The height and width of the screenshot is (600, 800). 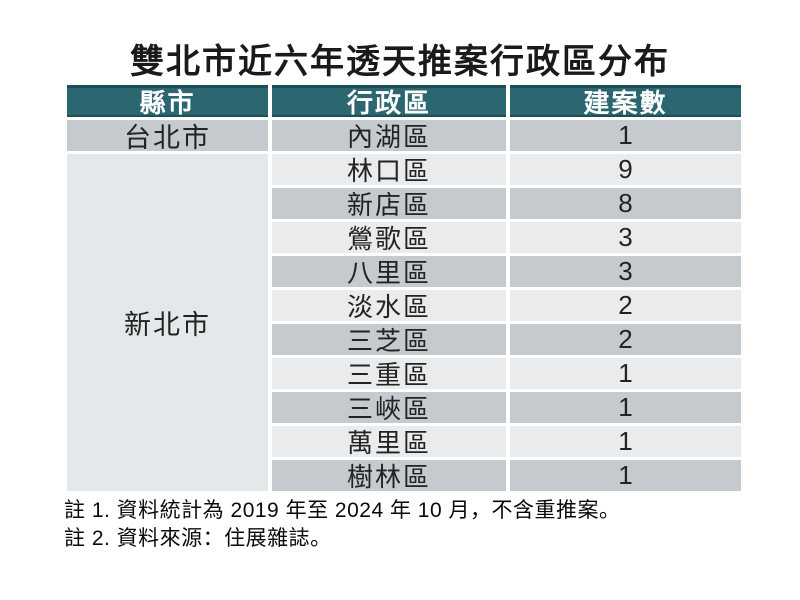 I want to click on district-cell-yingge: 鶯歌區, so click(x=389, y=238).